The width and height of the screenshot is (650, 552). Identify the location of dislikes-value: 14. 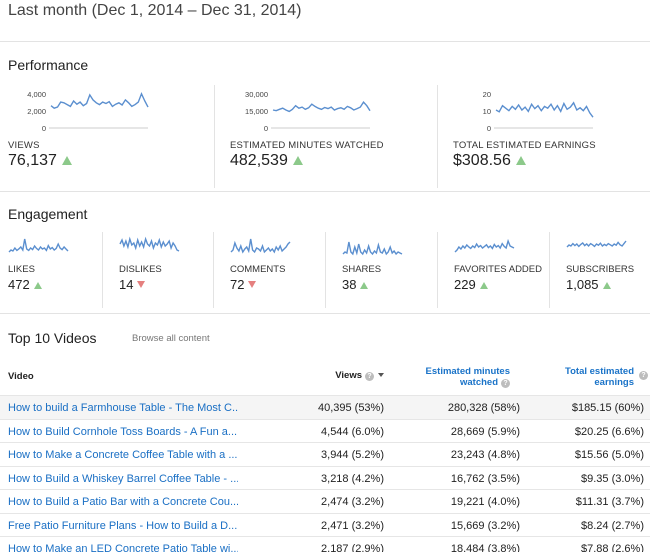
(132, 284).